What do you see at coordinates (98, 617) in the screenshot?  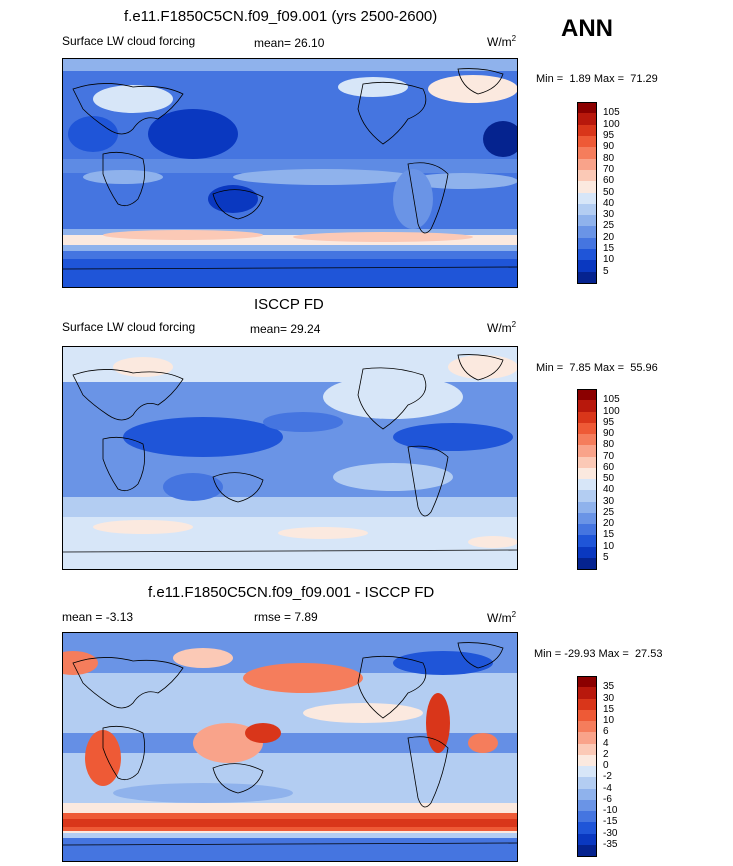 I see `panel-3-left-label: mean = -3.13` at bounding box center [98, 617].